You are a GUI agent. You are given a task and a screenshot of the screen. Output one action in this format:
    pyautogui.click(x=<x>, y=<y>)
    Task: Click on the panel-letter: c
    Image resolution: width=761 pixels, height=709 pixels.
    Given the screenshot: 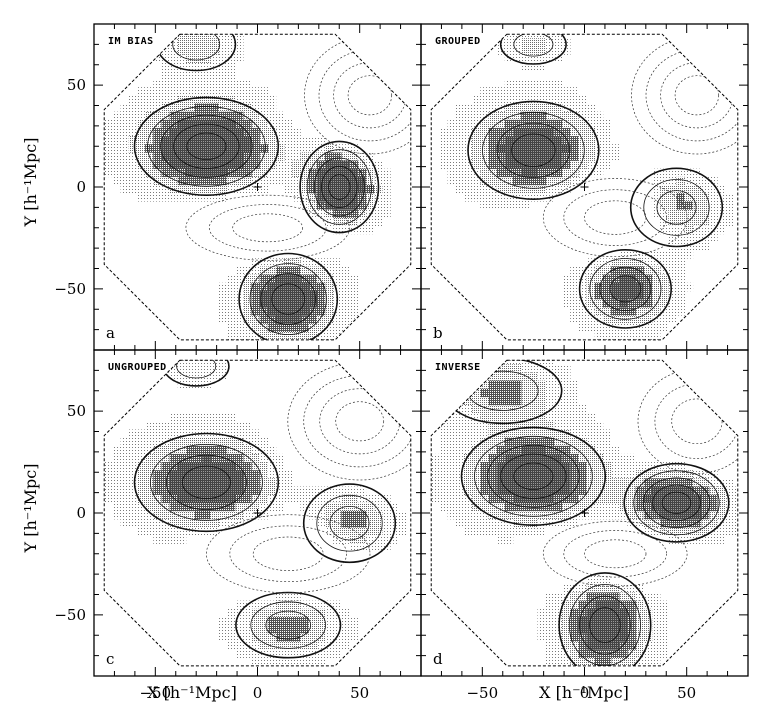 What is the action you would take?
    pyautogui.click(x=110, y=659)
    